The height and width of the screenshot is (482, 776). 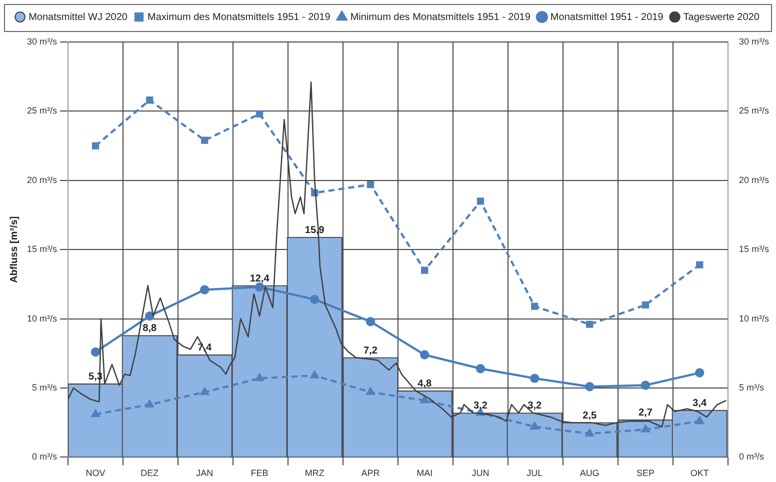 I want to click on data-label: 2,7, so click(x=645, y=413).